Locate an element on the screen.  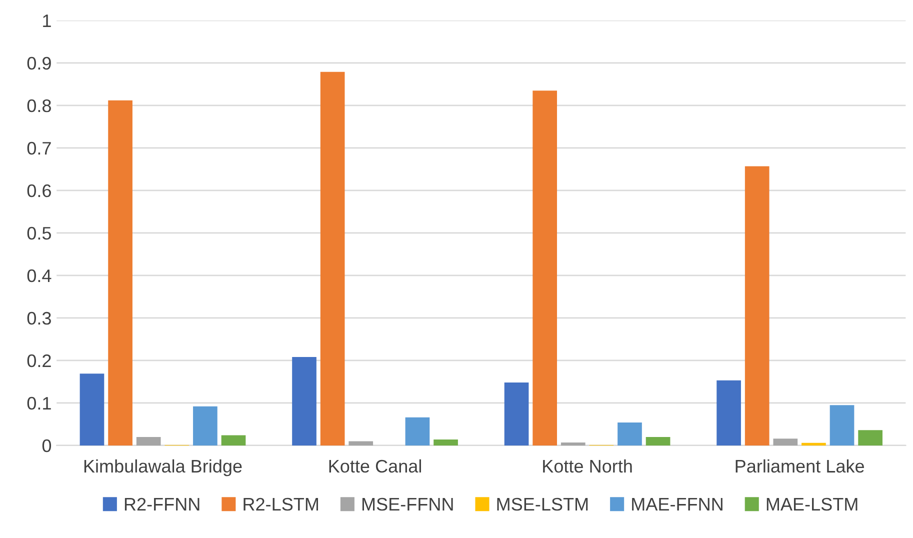
legend-label: R2-LSTM is located at coordinates (281, 504).